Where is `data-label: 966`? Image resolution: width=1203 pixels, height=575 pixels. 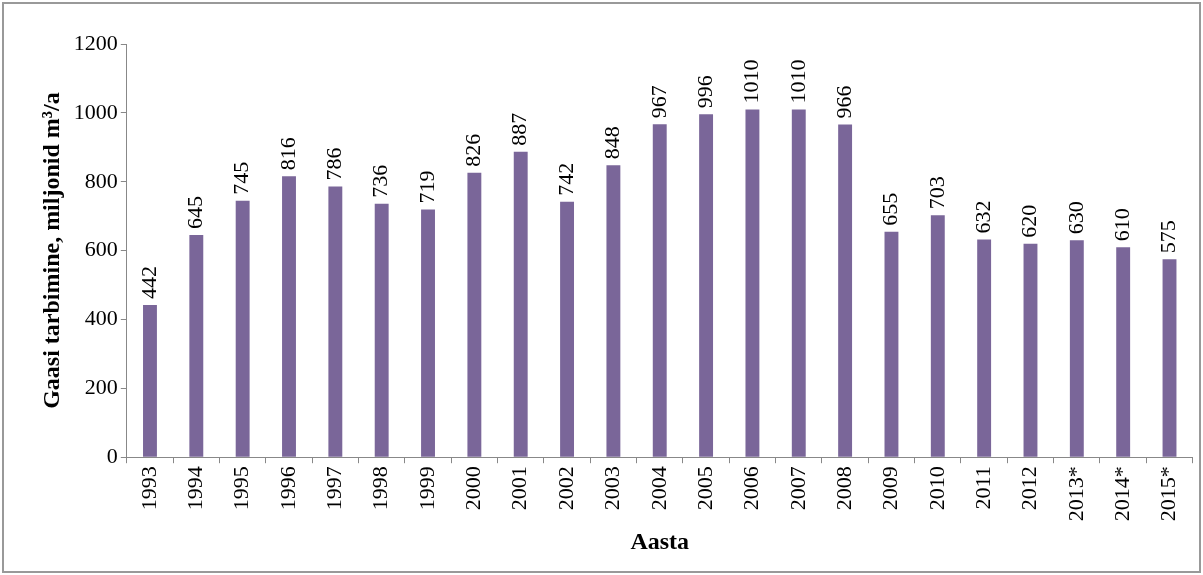
data-label: 966 is located at coordinates (843, 102).